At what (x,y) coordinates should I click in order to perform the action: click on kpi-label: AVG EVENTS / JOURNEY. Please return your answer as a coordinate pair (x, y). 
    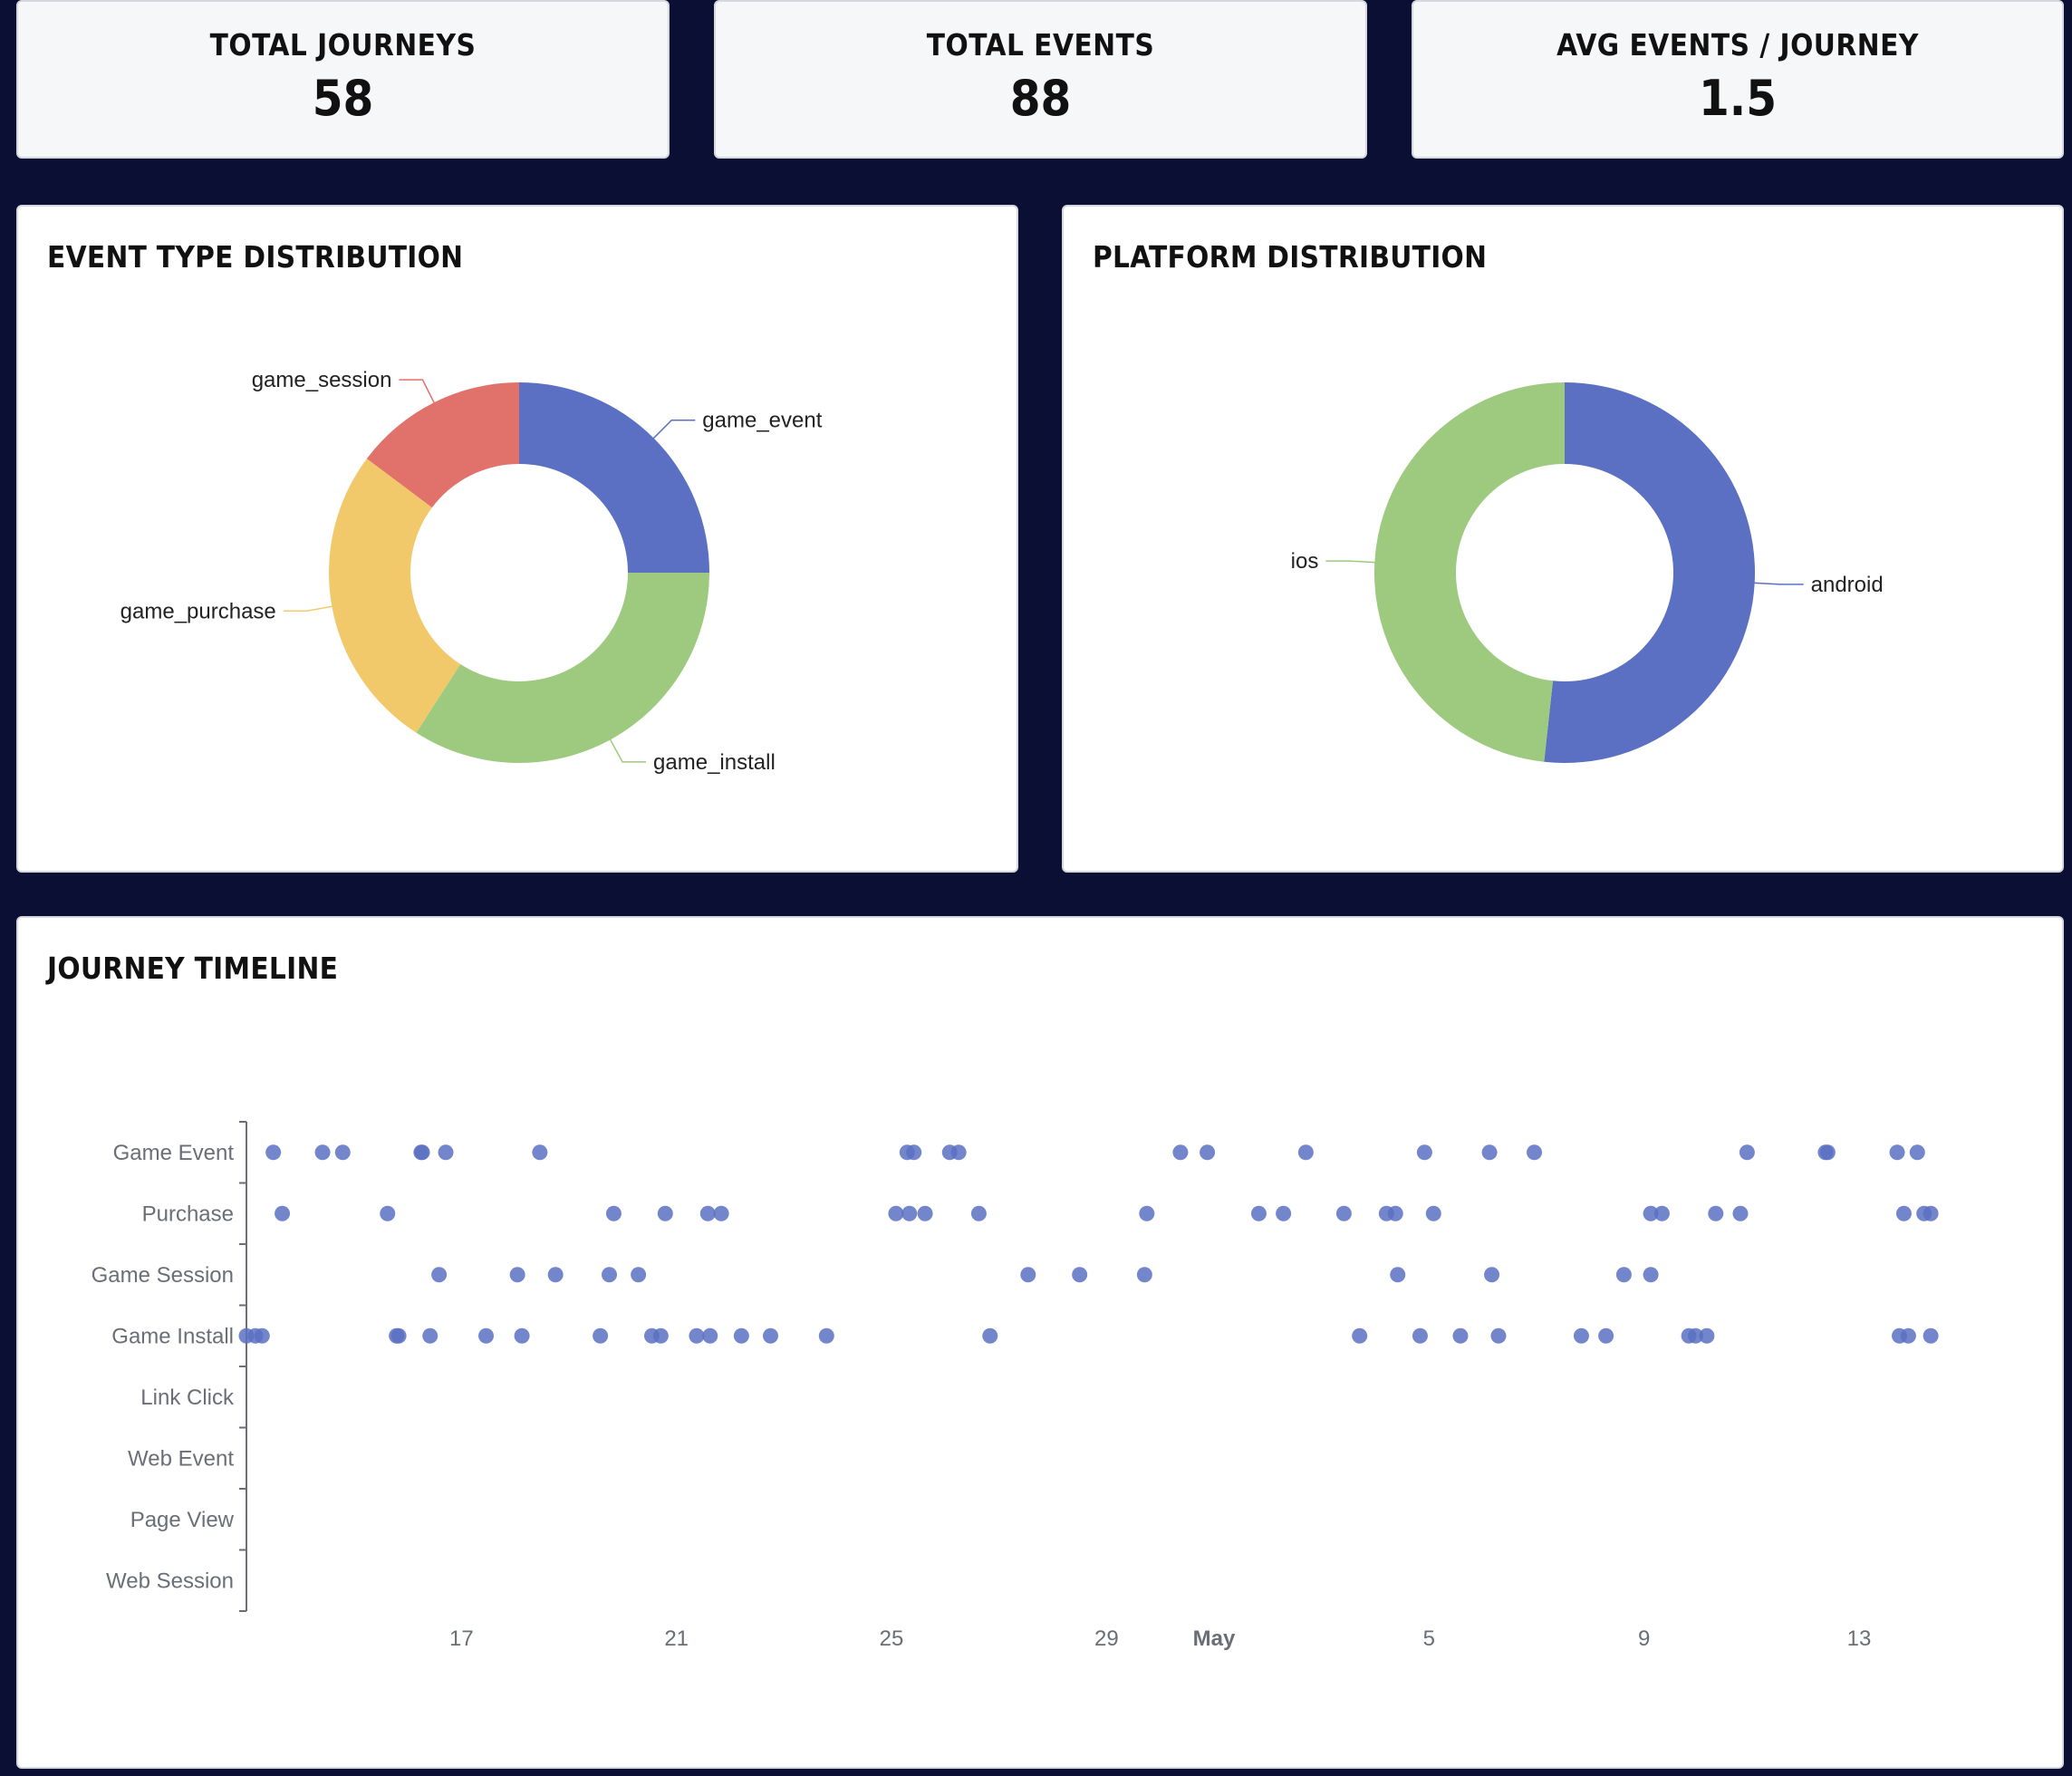
    Looking at the image, I should click on (1737, 45).